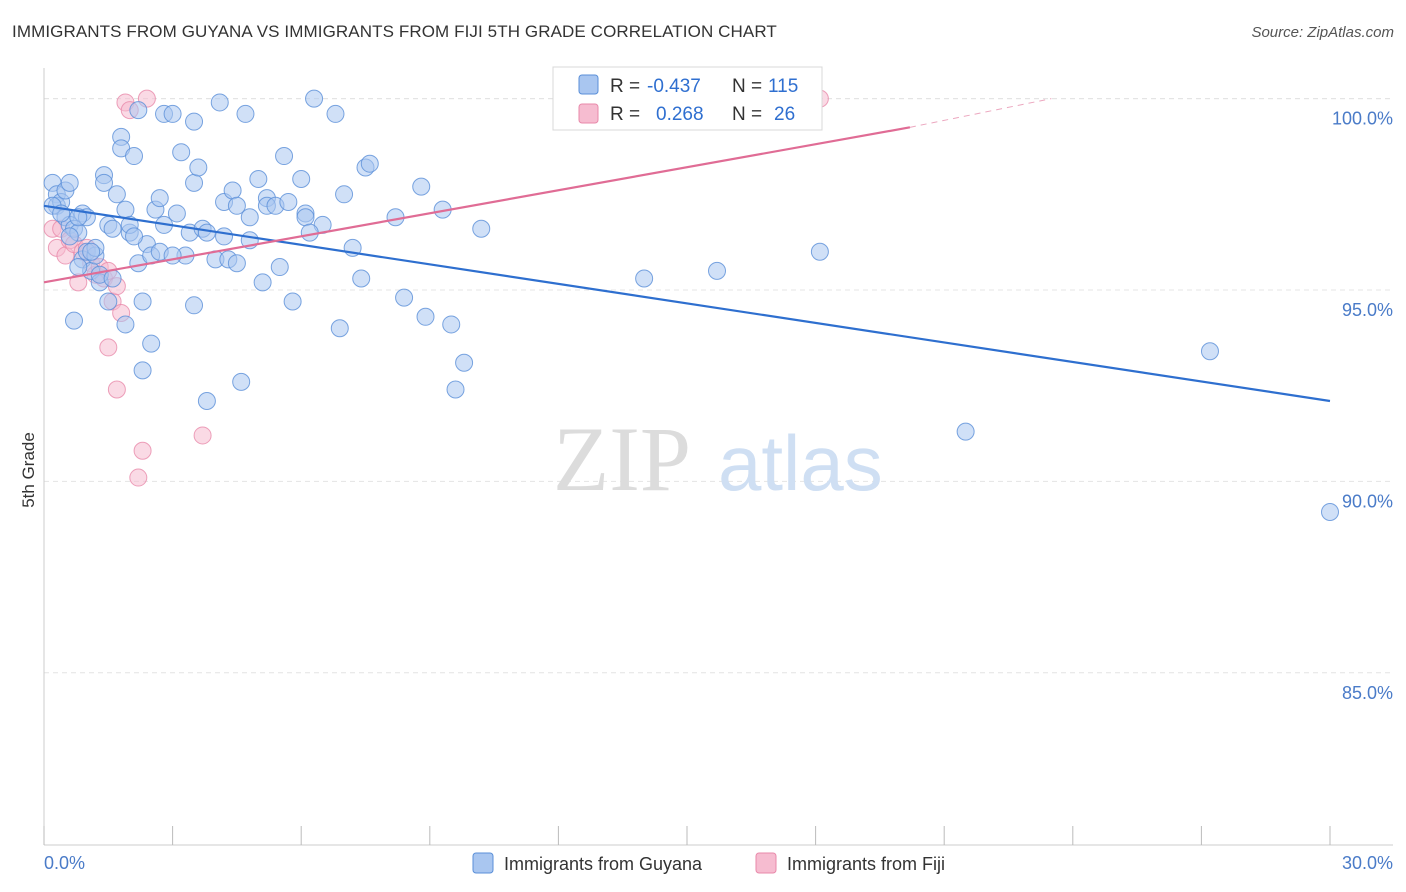  What do you see at coordinates (28, 470) in the screenshot?
I see `y-axis-label: 5th Grade` at bounding box center [28, 470].